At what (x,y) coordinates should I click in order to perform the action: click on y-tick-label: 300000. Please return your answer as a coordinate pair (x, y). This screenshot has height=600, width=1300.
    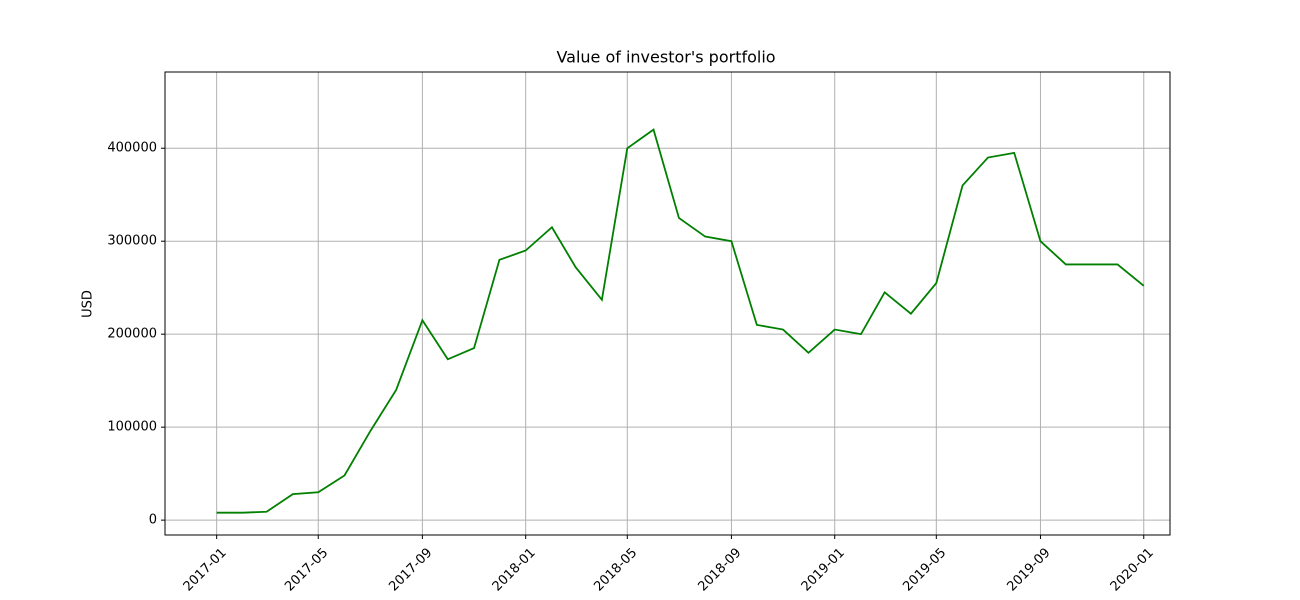
    Looking at the image, I should click on (132, 241).